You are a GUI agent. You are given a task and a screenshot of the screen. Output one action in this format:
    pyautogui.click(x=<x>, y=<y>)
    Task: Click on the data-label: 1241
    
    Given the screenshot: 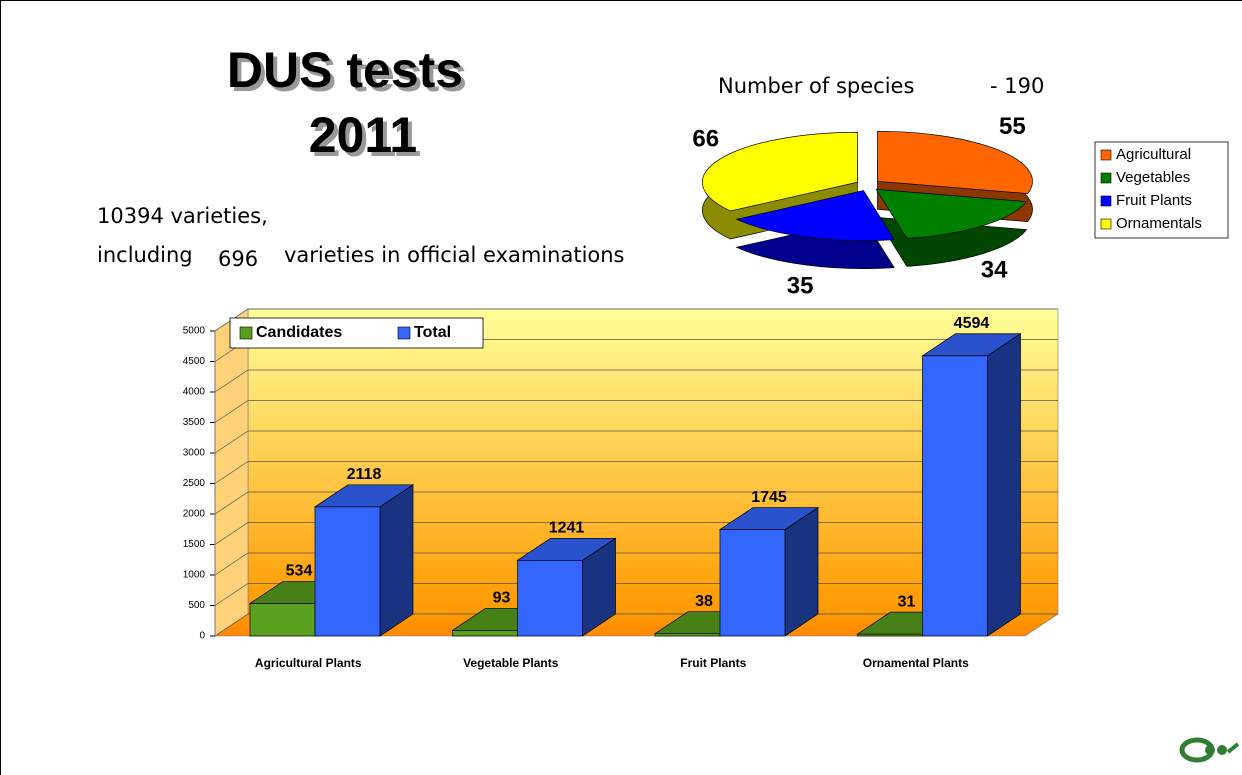 What is the action you would take?
    pyautogui.click(x=567, y=528)
    